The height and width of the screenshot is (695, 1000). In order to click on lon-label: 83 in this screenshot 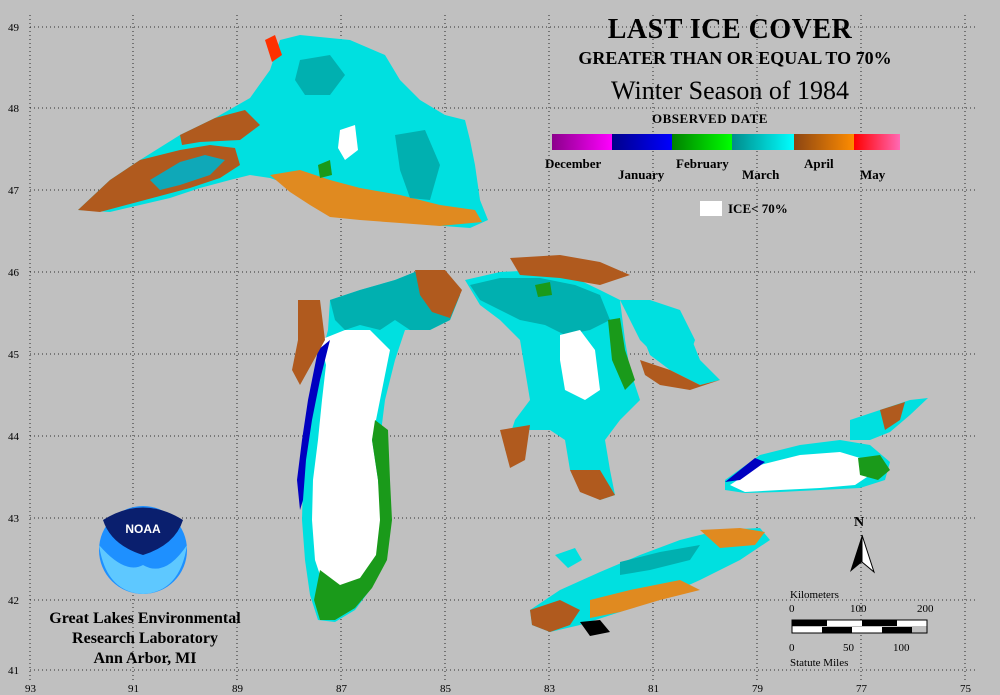, I will do `click(550, 689)`.